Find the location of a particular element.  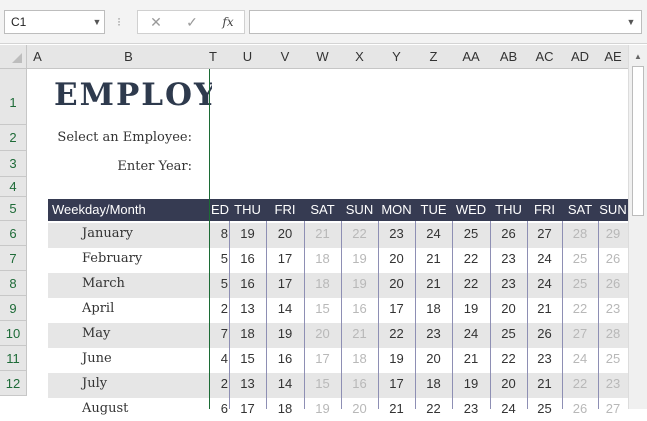

row-header-2: 2 is located at coordinates (13, 138).